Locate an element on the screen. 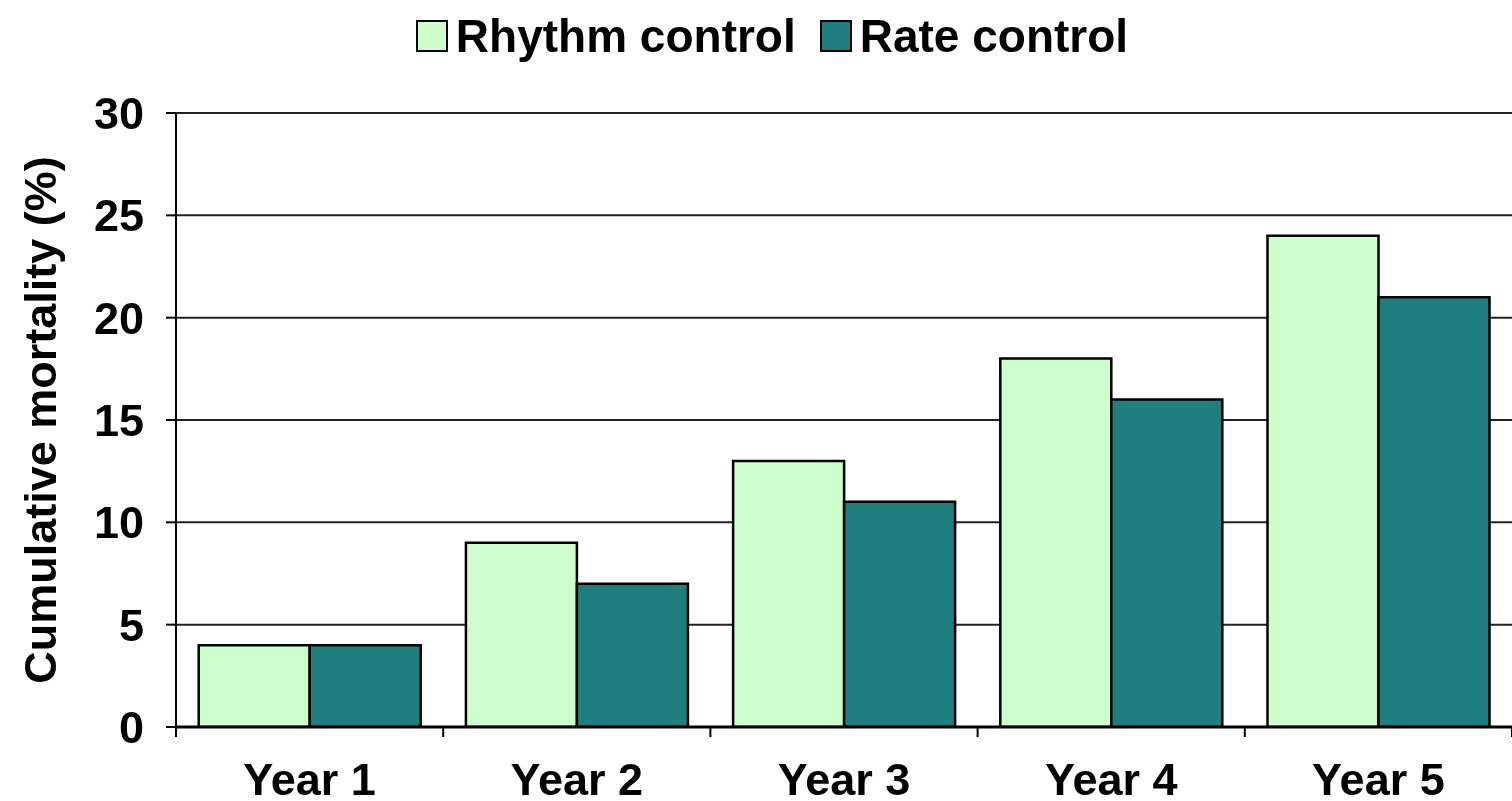 The image size is (1512, 801). y-tick-label: 20 is located at coordinates (118, 318).